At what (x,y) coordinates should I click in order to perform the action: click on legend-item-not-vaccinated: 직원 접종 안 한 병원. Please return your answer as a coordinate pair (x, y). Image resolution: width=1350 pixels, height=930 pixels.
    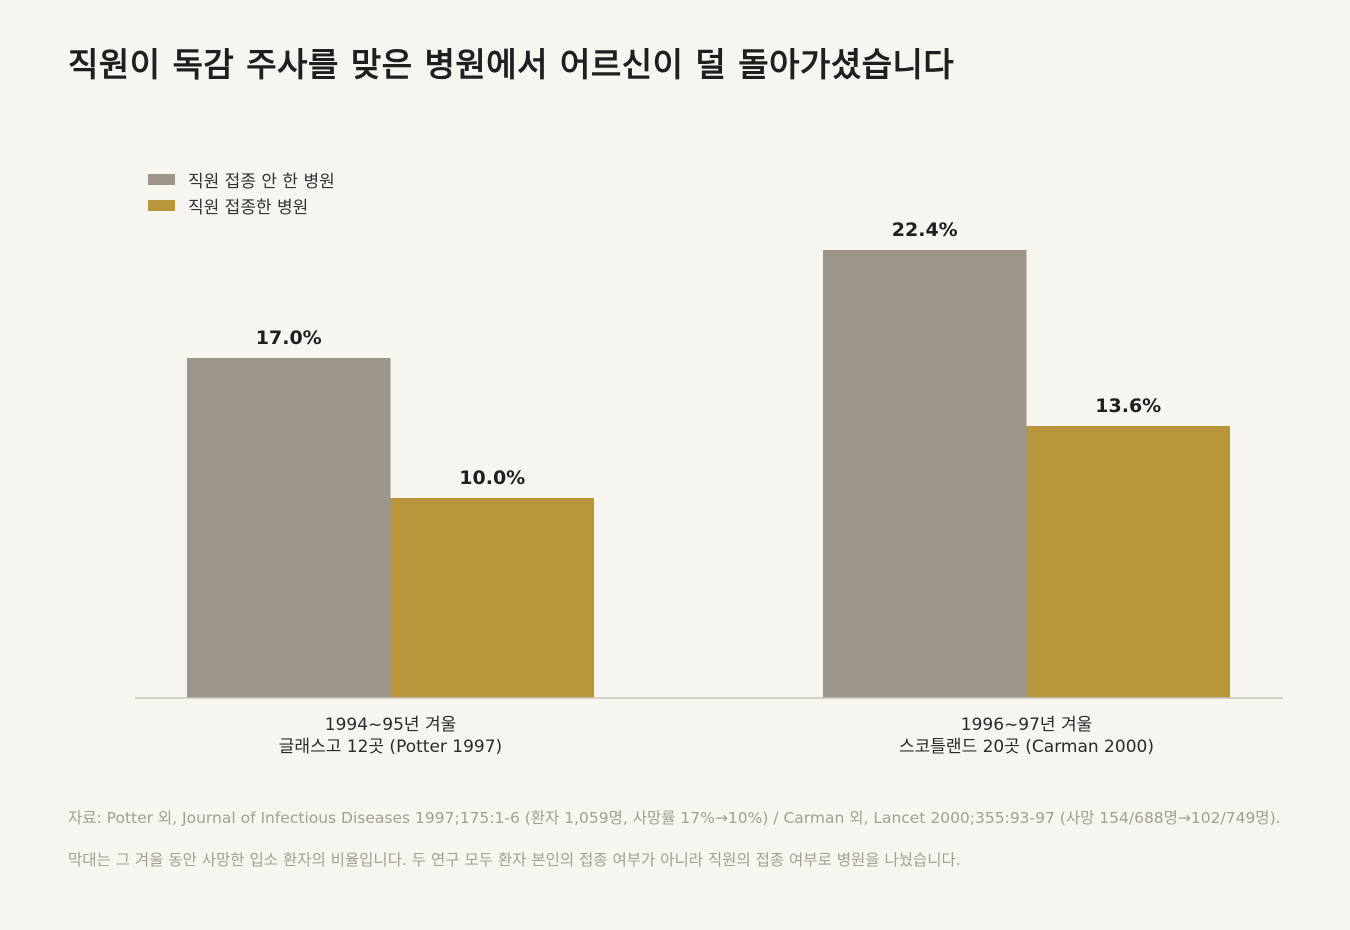
    Looking at the image, I should click on (241, 179).